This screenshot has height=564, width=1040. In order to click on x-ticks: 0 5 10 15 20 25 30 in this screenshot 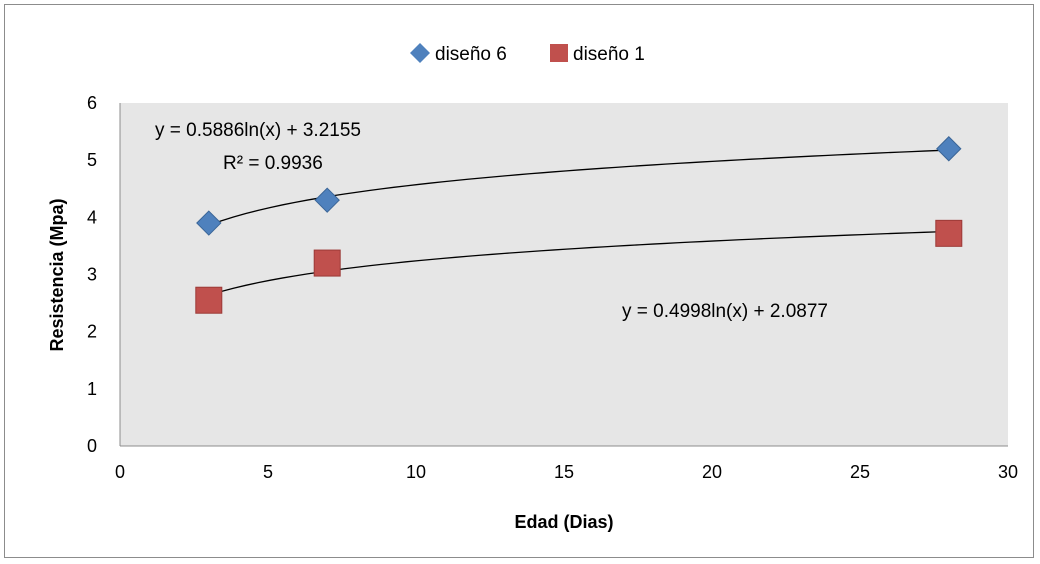, I will do `click(566, 472)`.